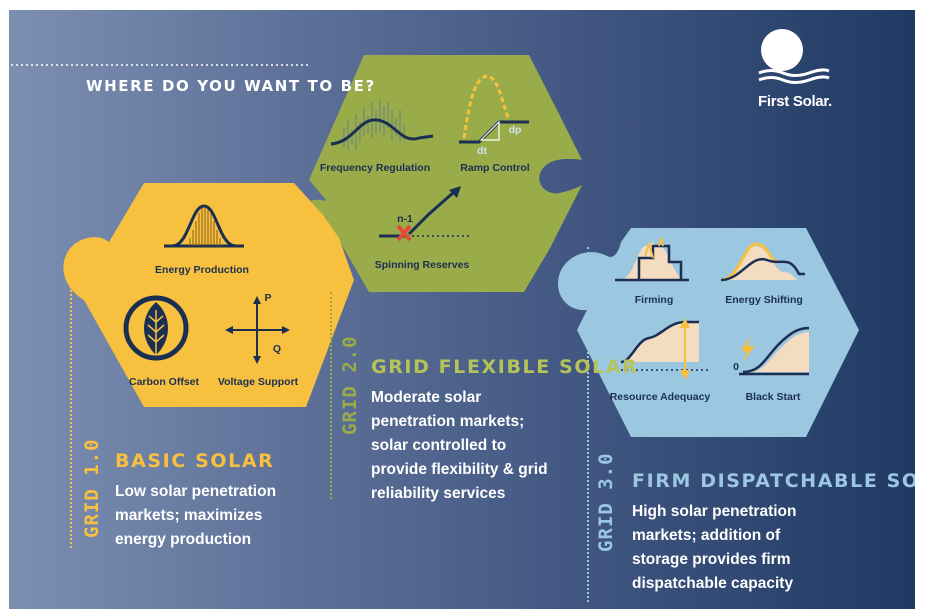 This screenshot has width=925, height=609. What do you see at coordinates (208, 295) in the screenshot?
I see `grid1-puzzle-piece` at bounding box center [208, 295].